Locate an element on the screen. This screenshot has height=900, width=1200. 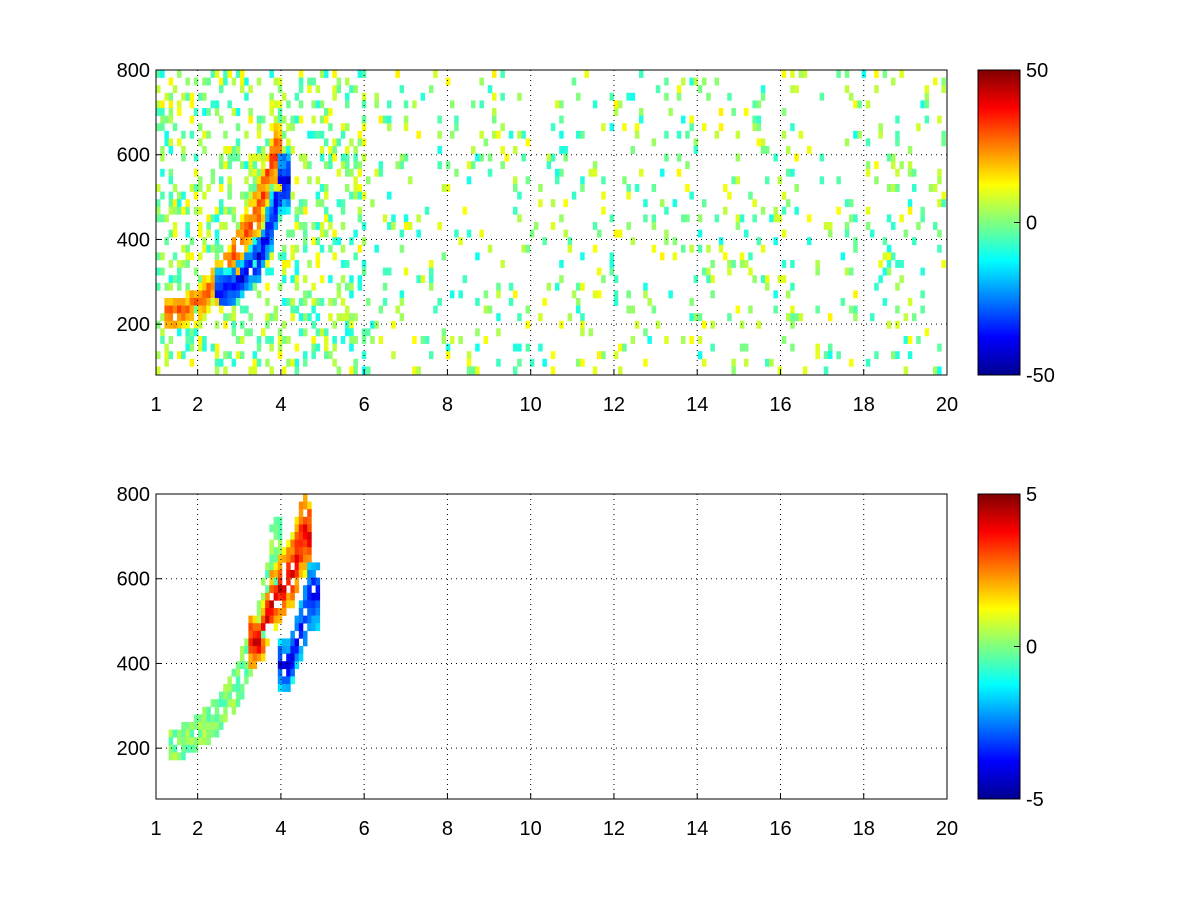
x-tick-label-1-8: 16 is located at coordinates (780, 829).